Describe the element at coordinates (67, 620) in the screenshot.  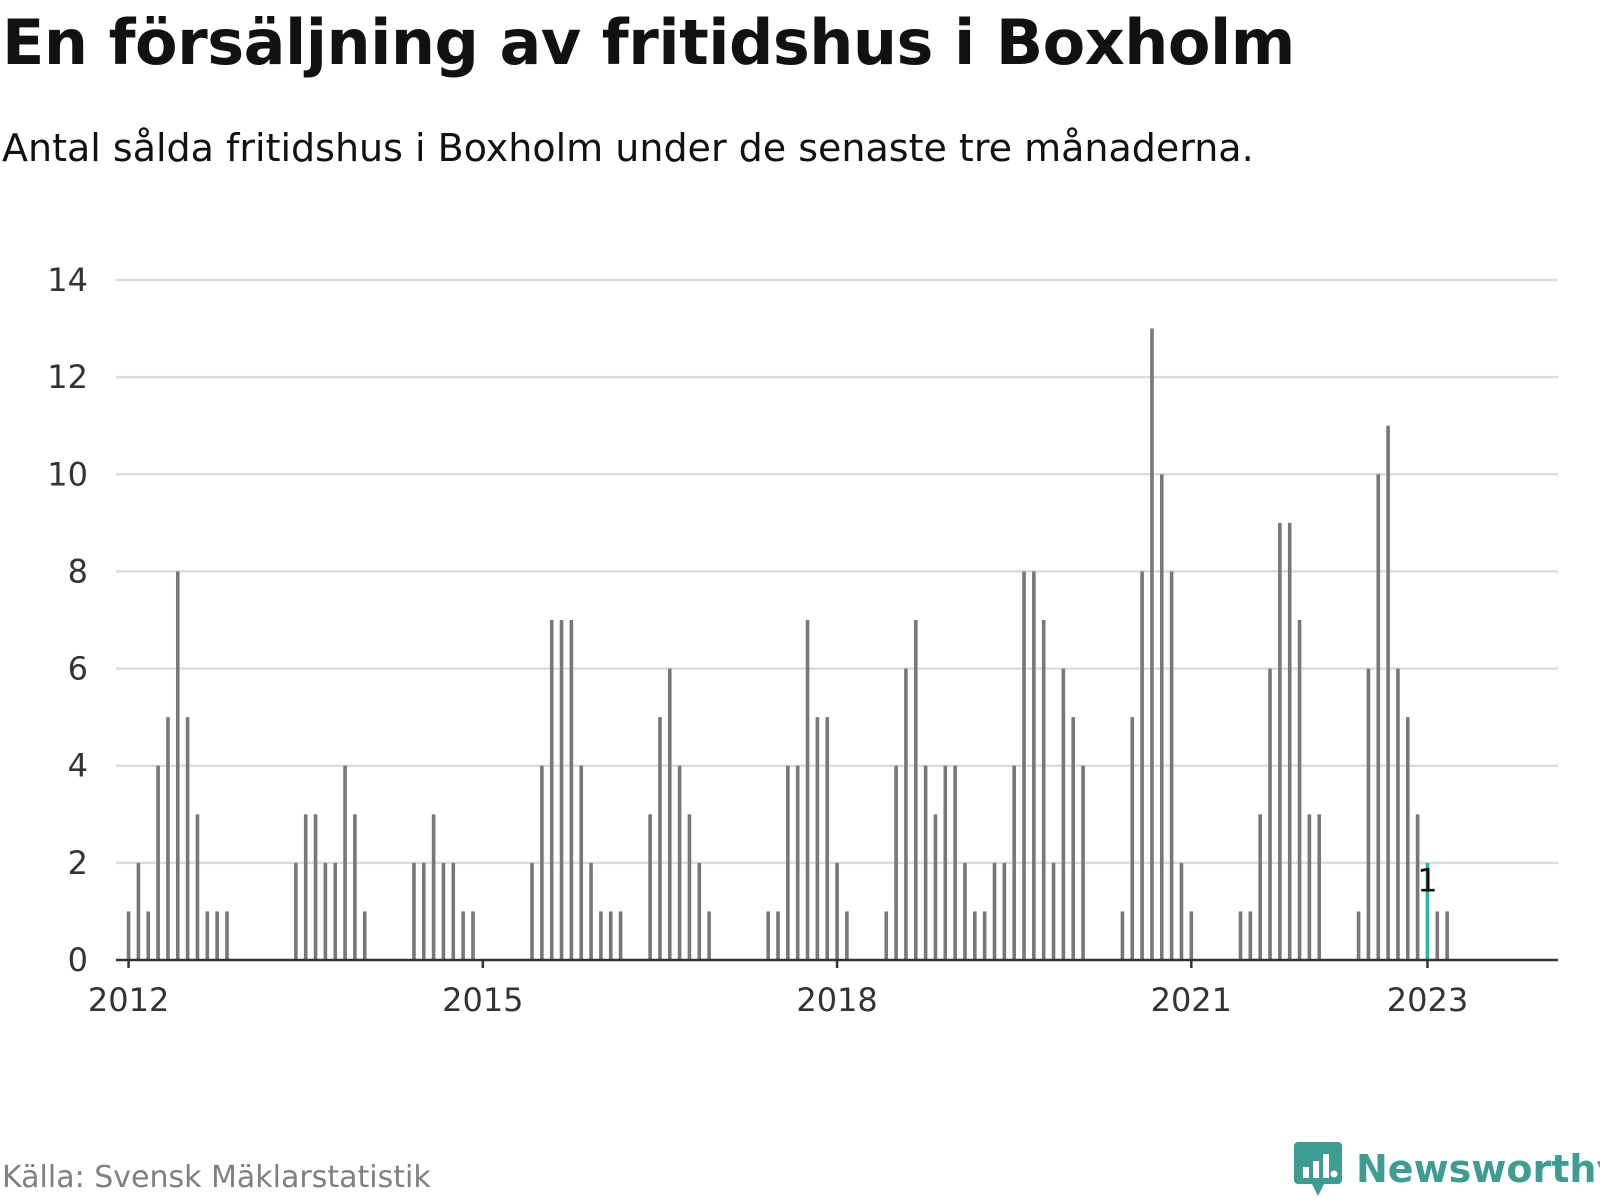
I see `y-axis: 0 2 4 6 8 10 12 14` at that location.